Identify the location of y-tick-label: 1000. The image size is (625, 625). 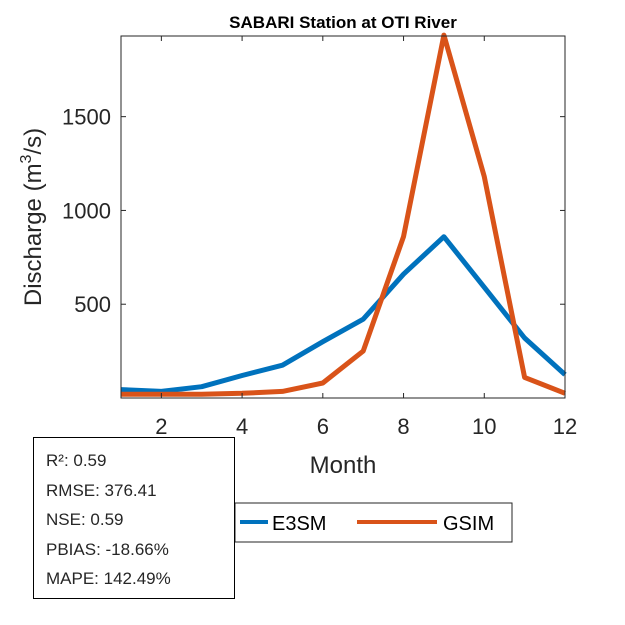
(86, 210).